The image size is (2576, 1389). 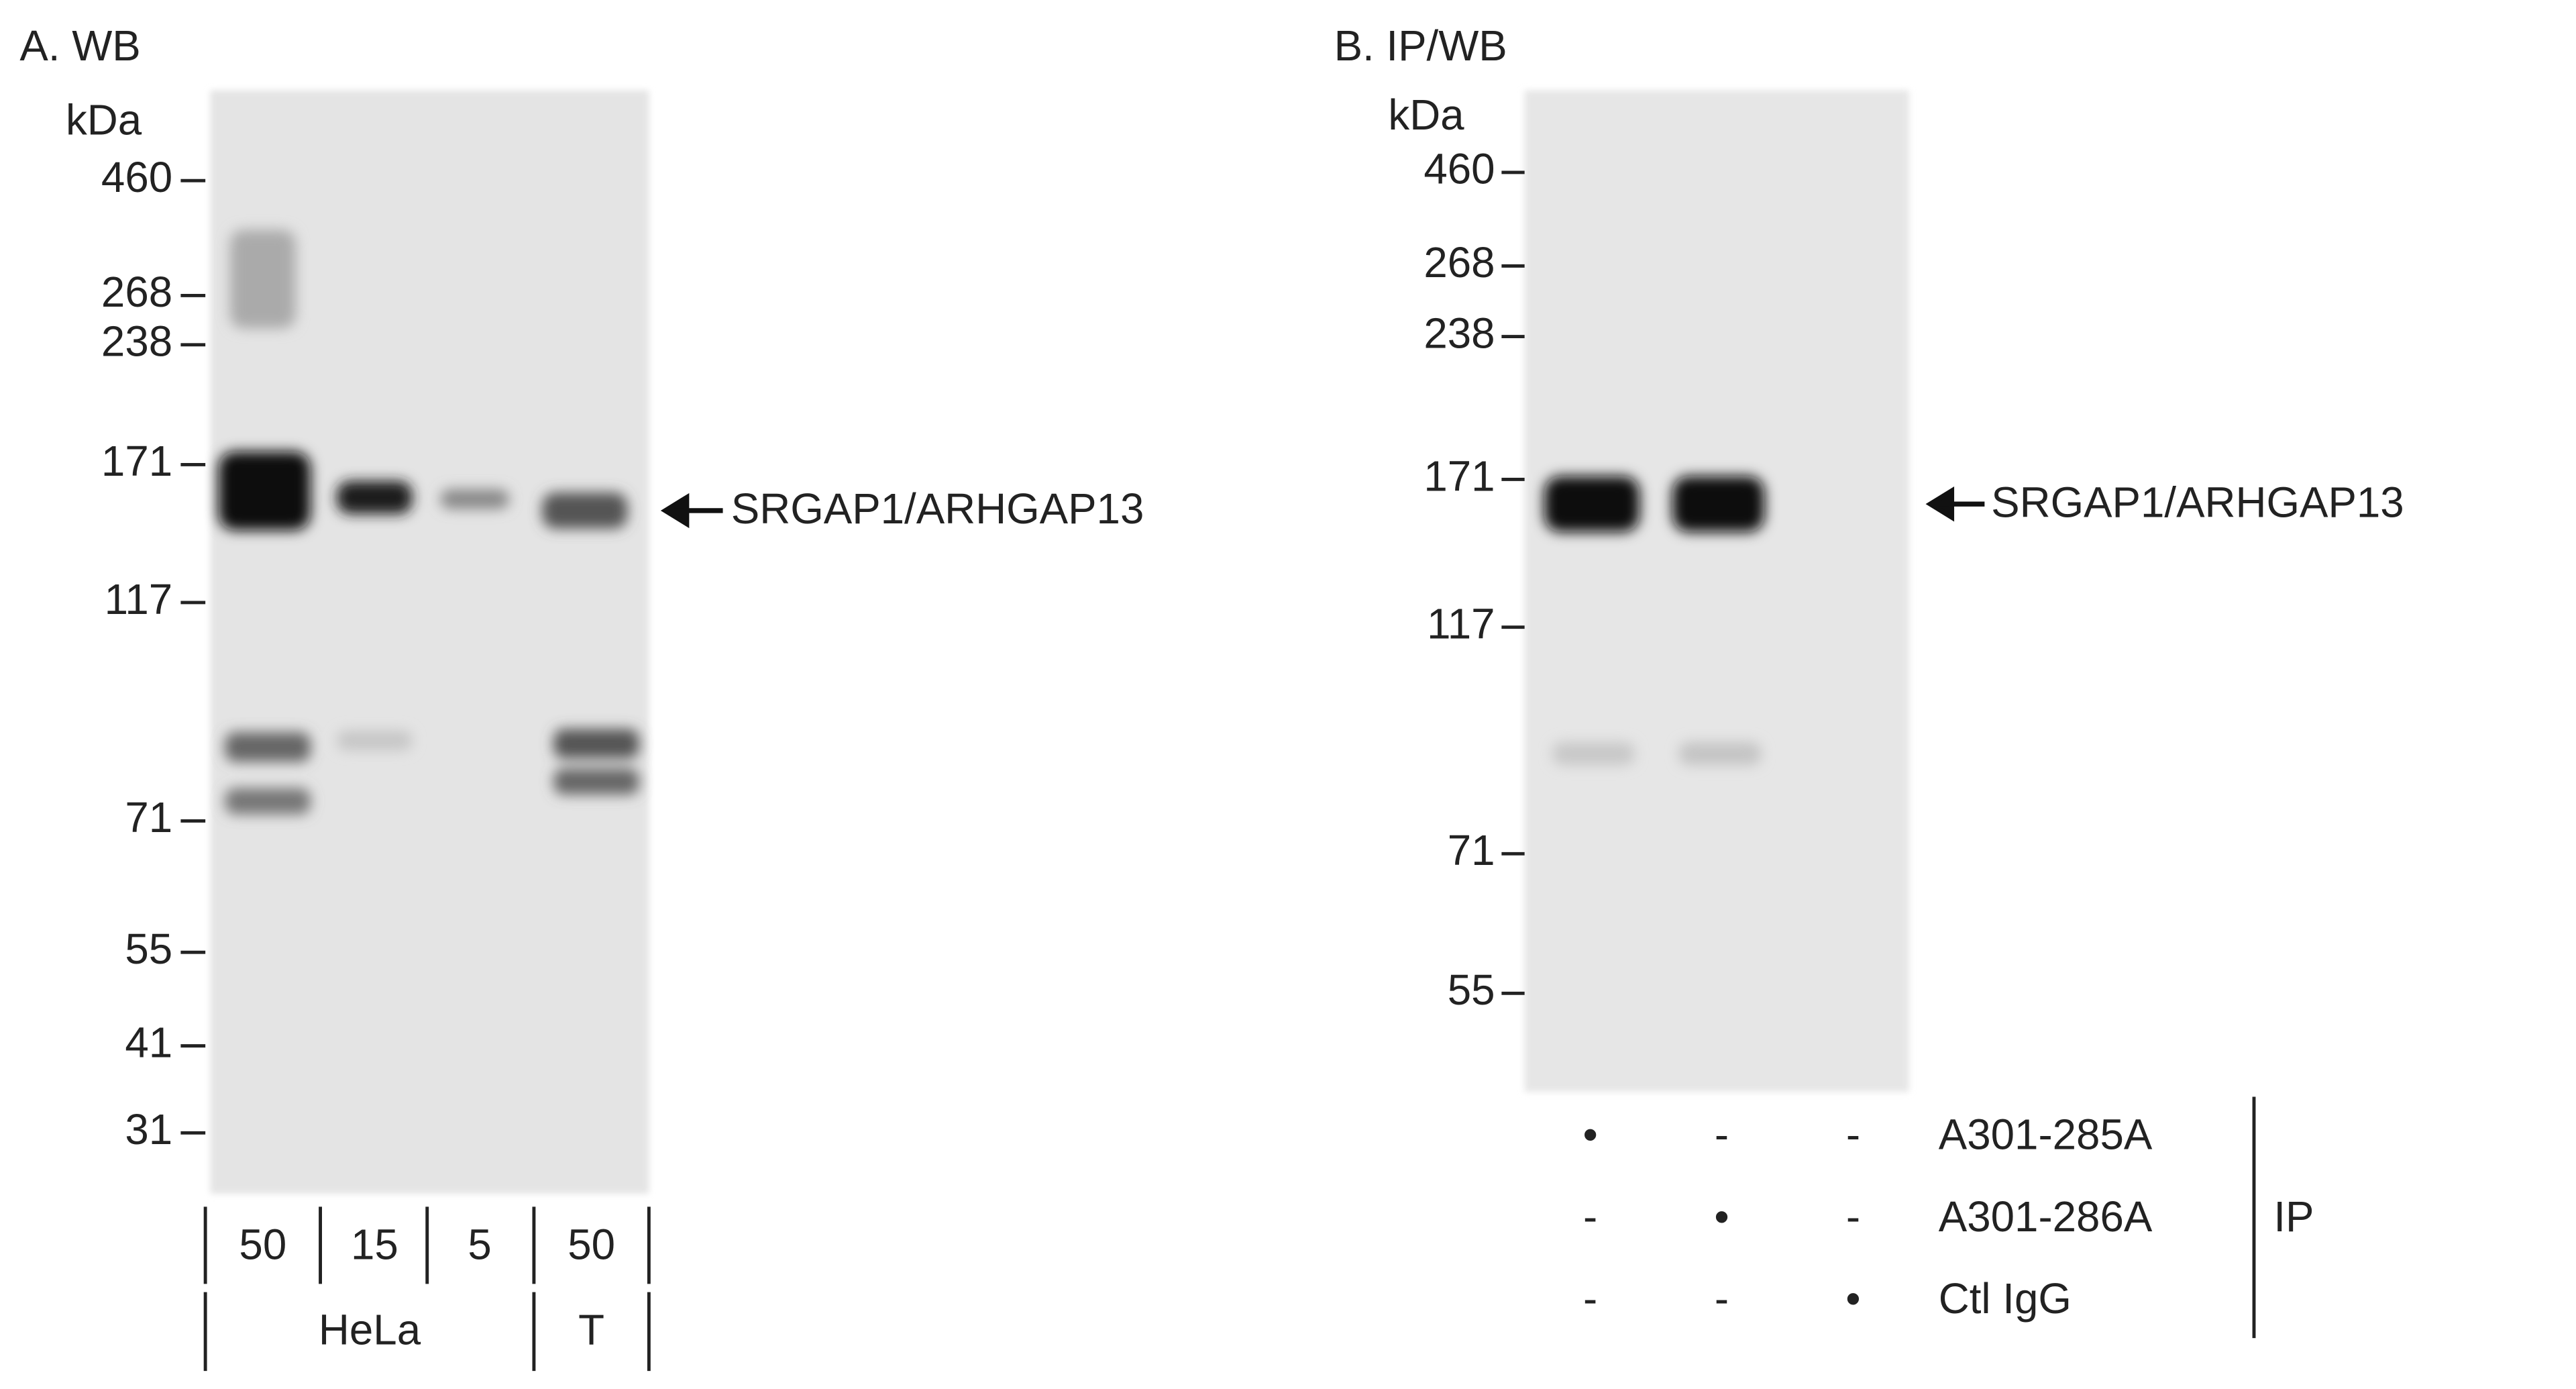 I want to click on sample-label: HeLa, so click(x=370, y=1330).